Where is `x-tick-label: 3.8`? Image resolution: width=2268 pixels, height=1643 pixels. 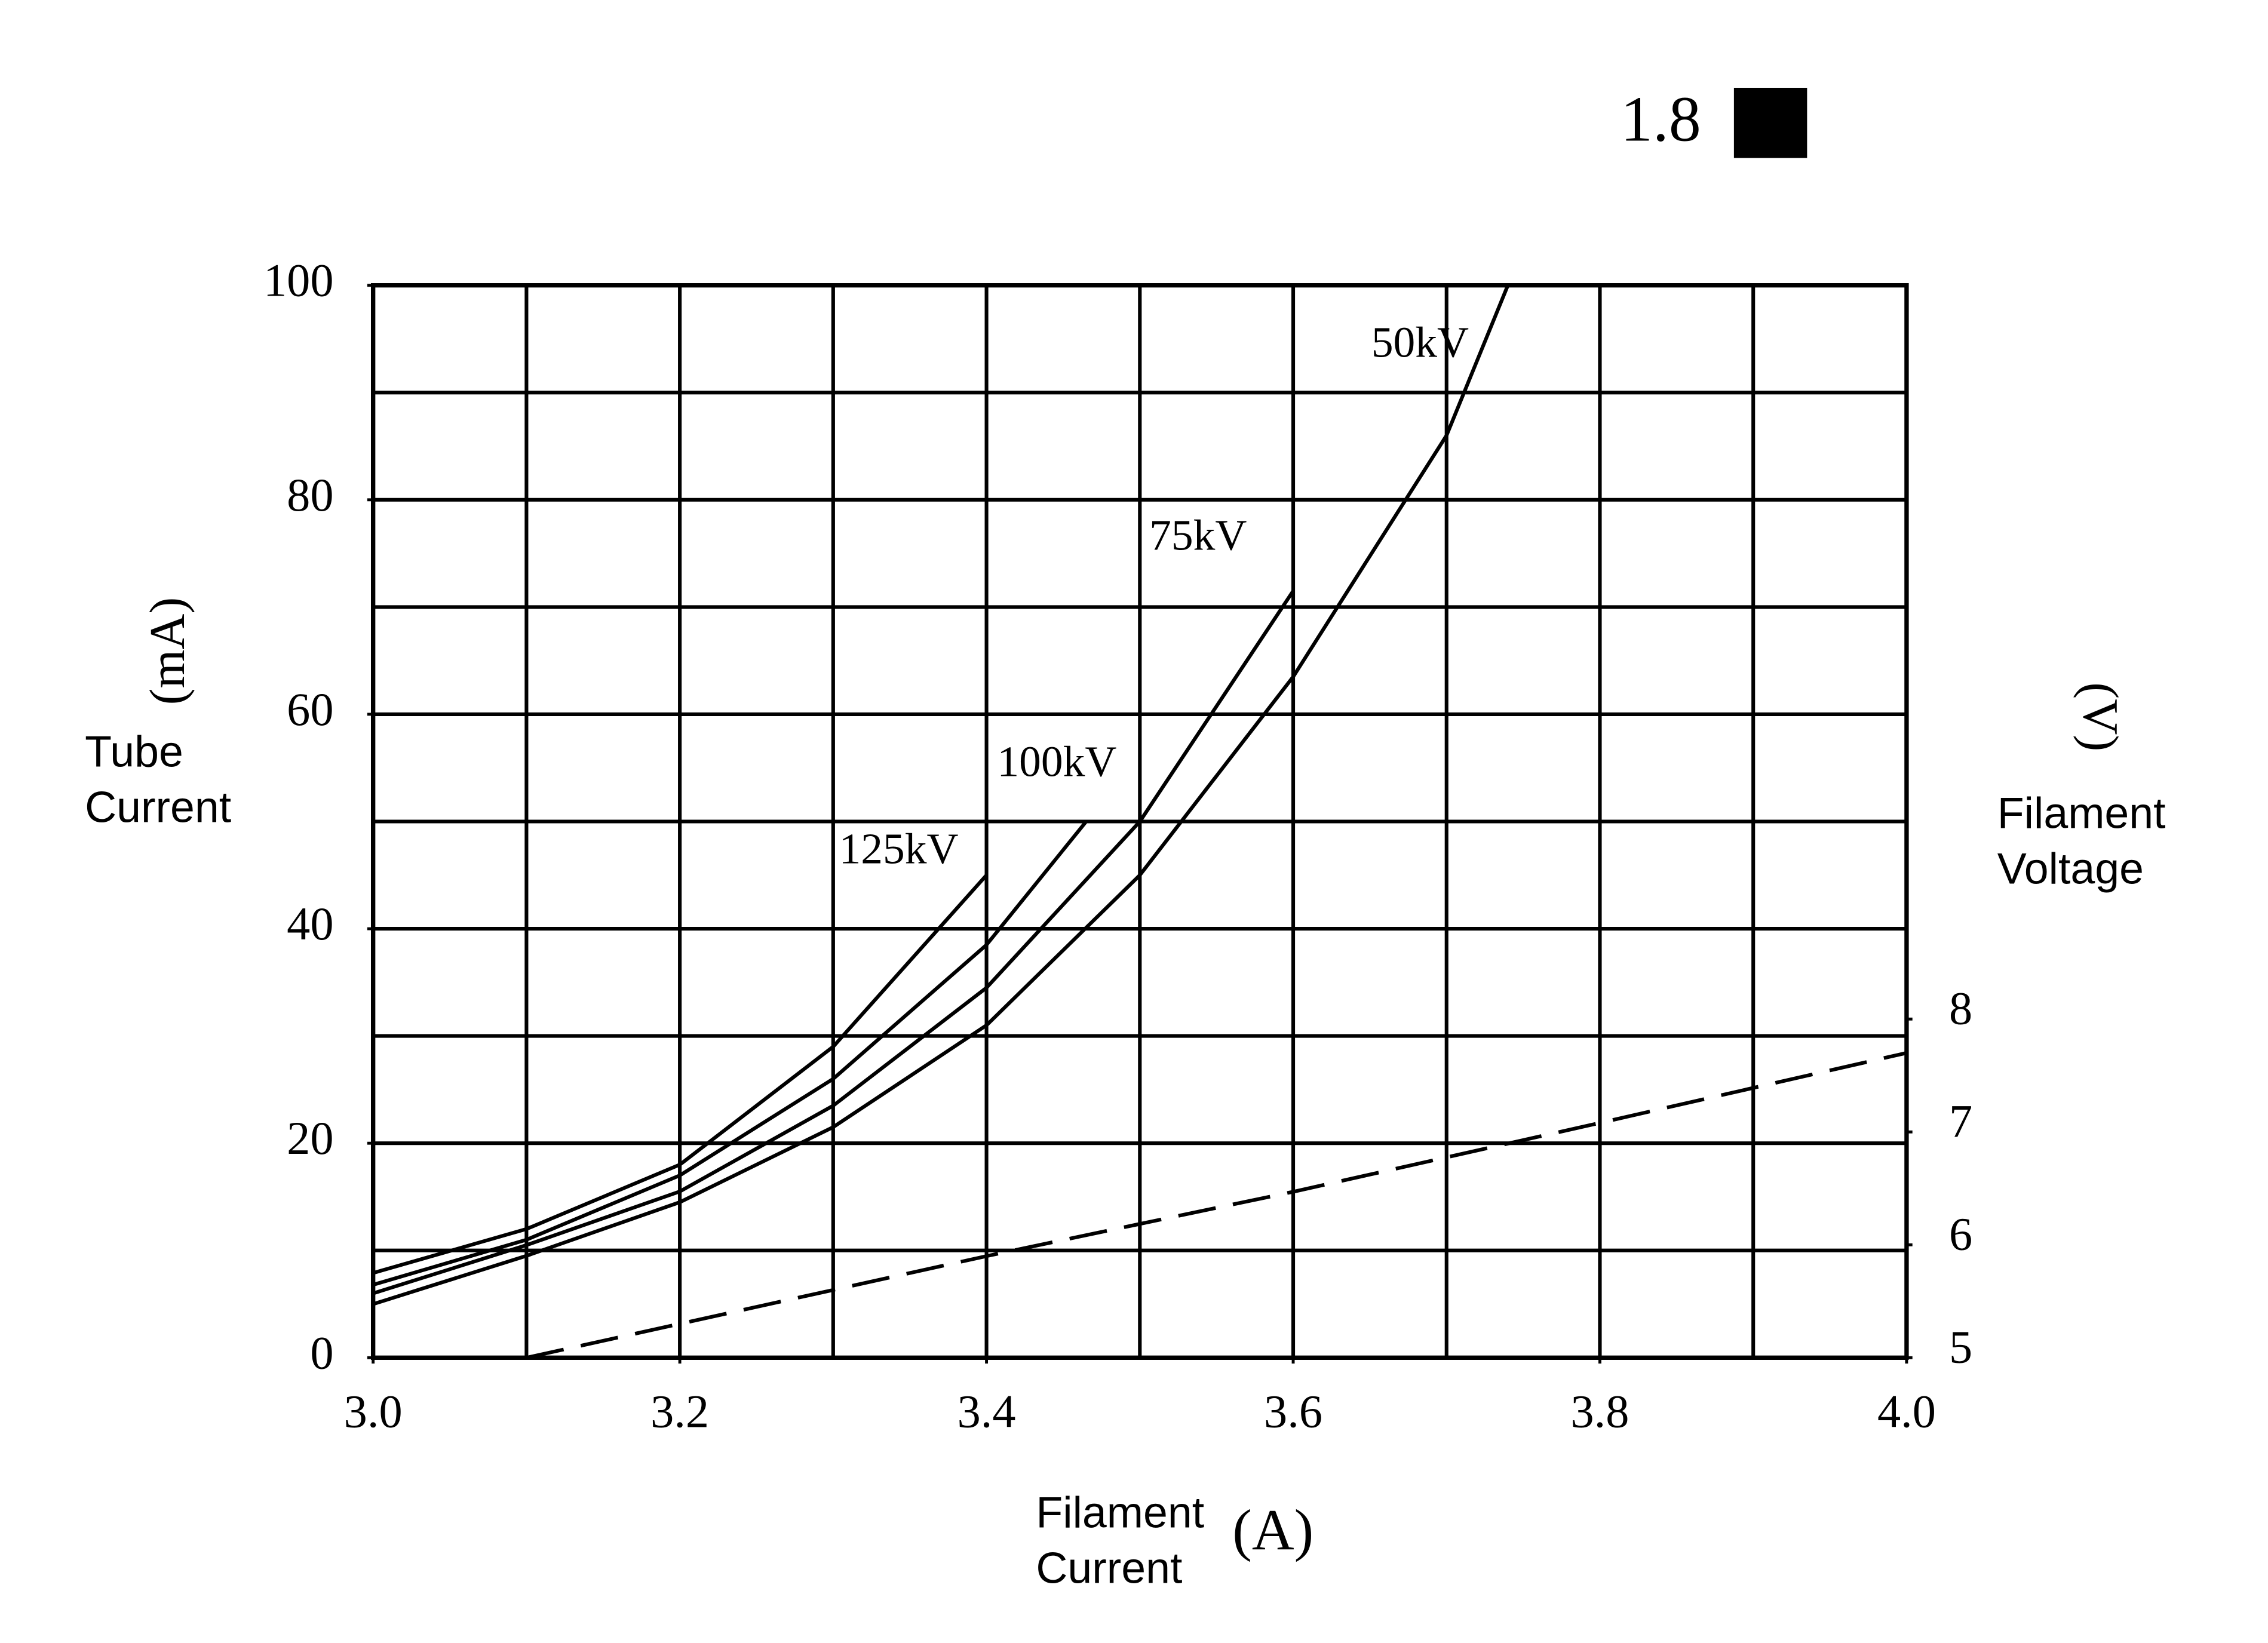 x-tick-label: 3.8 is located at coordinates (1599, 1411).